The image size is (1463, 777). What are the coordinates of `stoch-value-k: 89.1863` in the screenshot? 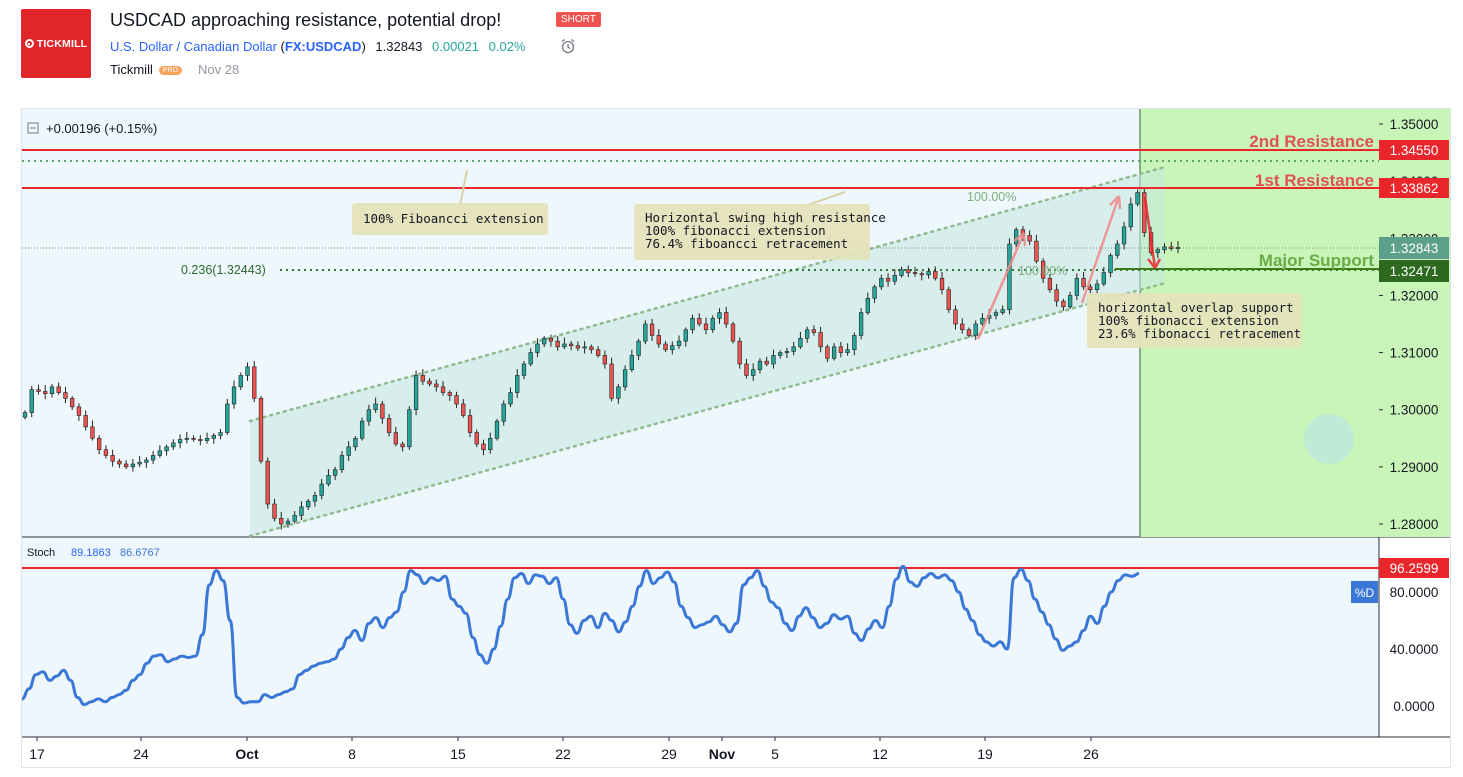 It's located at (91, 553).